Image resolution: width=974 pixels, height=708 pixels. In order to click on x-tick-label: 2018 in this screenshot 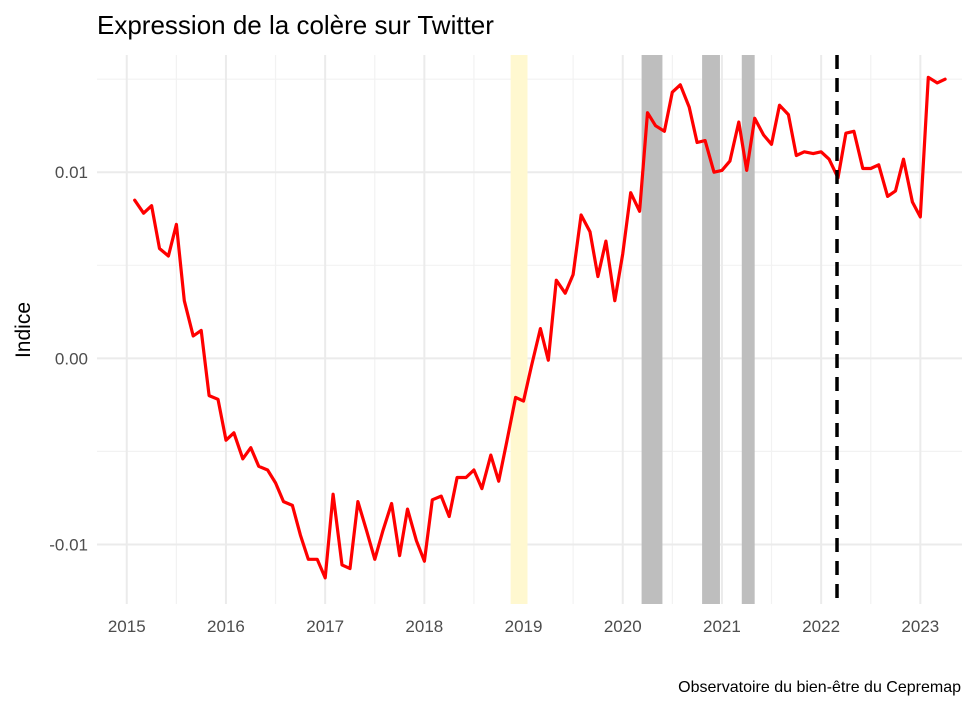, I will do `click(424, 626)`.